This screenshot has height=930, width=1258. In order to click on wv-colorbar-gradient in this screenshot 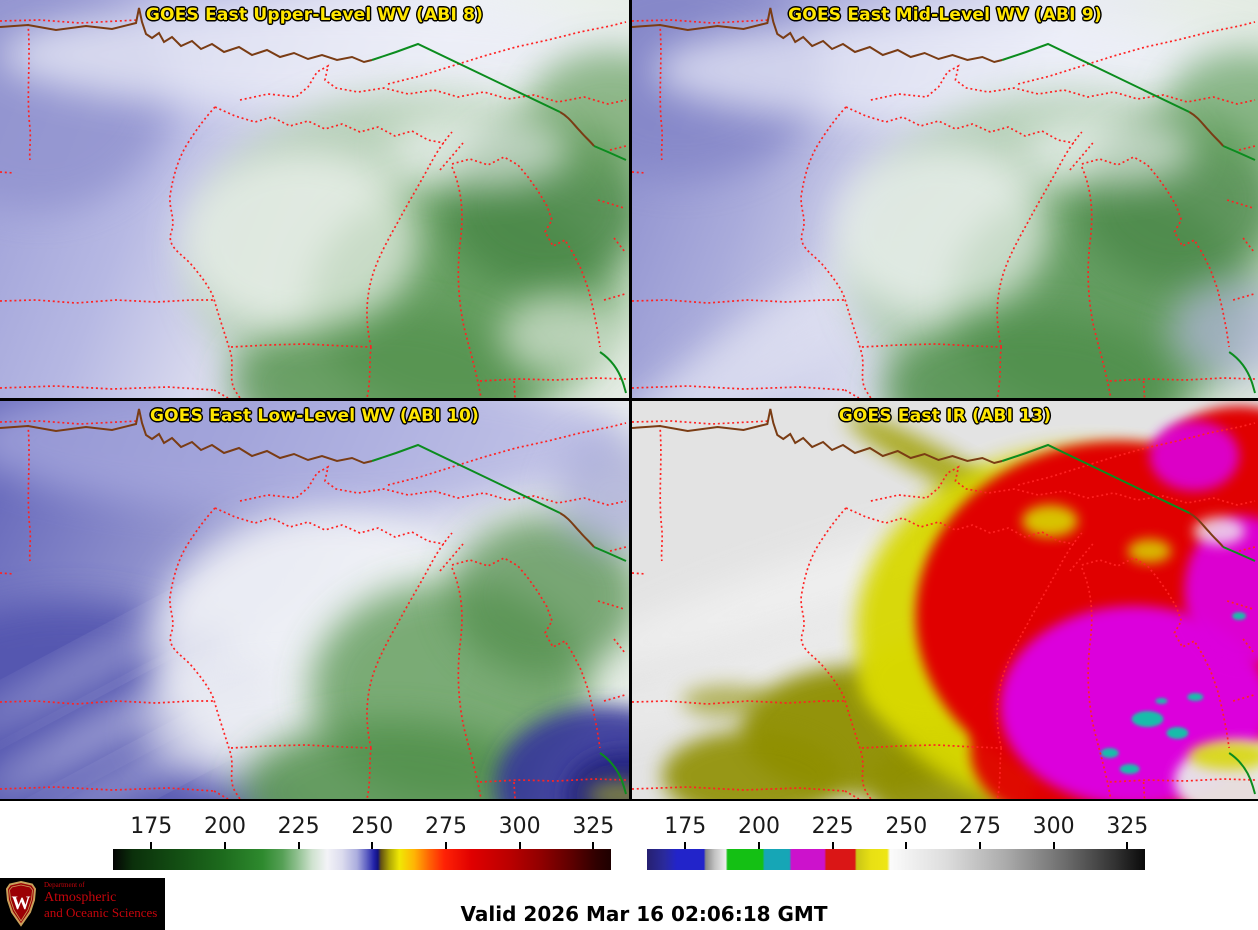, I will do `click(362, 859)`.